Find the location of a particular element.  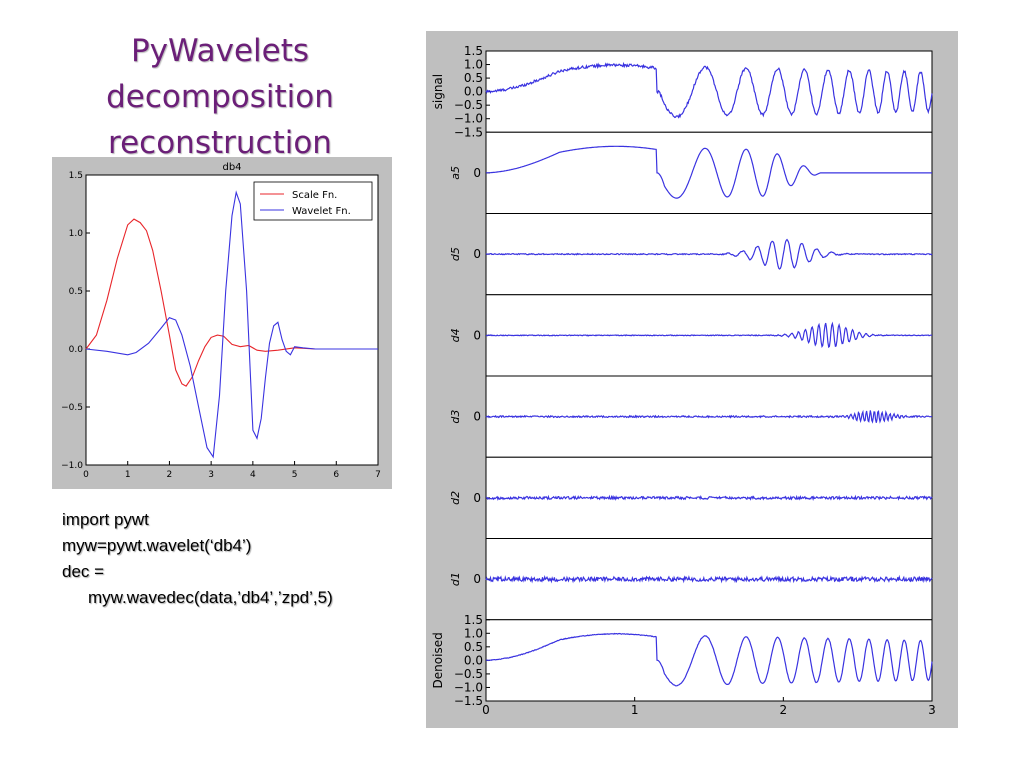

x-tick-label: 5 is located at coordinates (295, 475).